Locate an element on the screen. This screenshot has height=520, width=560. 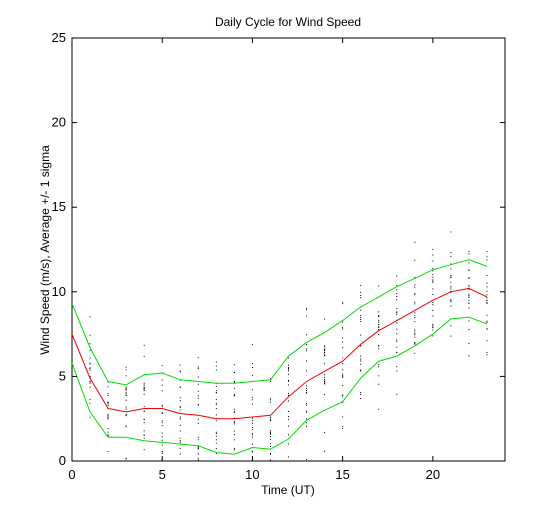
chart-title: Daily Cycle for Wind Speed is located at coordinates (288, 22).